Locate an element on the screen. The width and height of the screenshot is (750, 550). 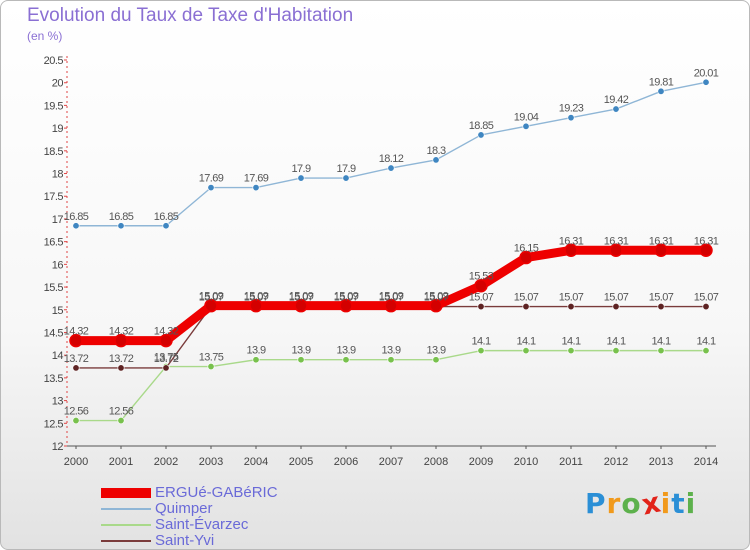
data-label: 14.32 is located at coordinates (166, 332).